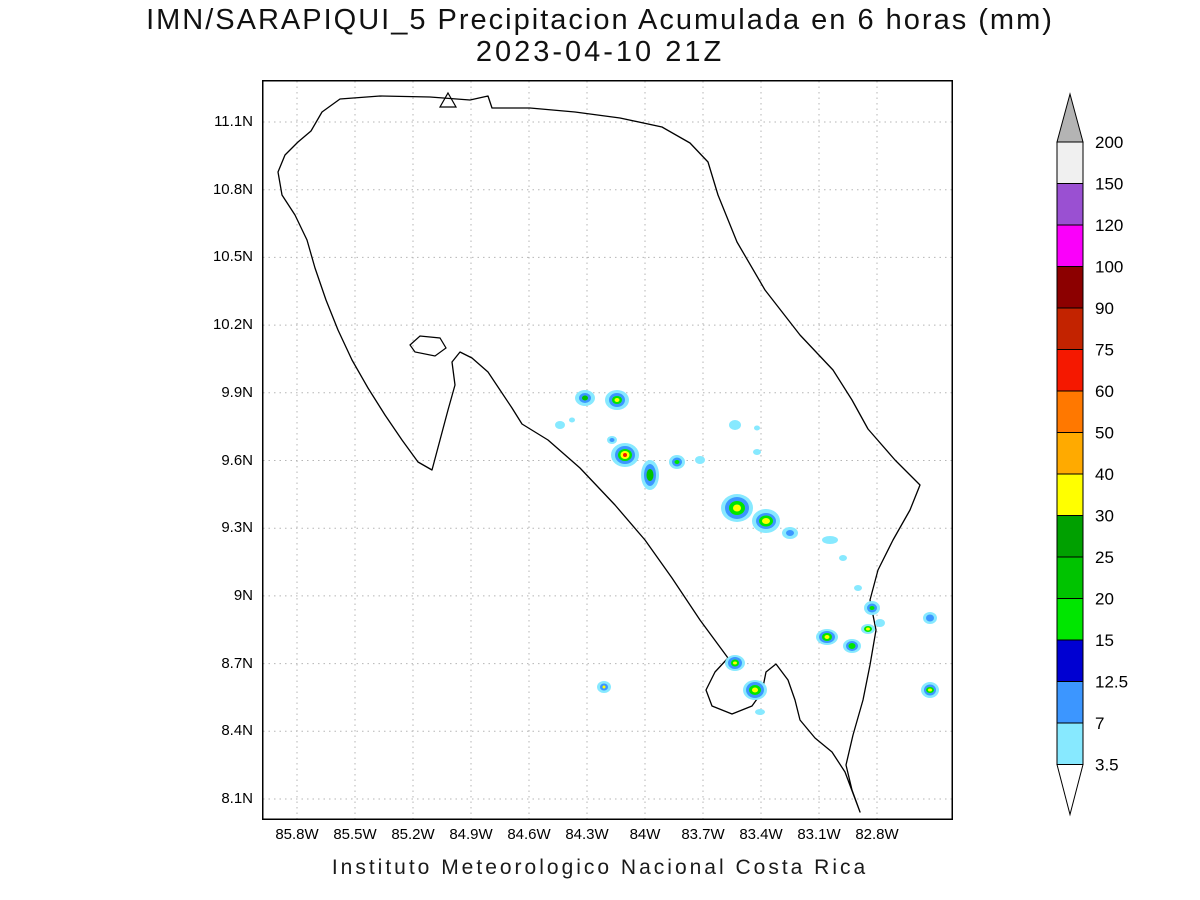 This screenshot has width=1200, height=900. What do you see at coordinates (233, 121) in the screenshot?
I see `lat-tick-label: 11.1N` at bounding box center [233, 121].